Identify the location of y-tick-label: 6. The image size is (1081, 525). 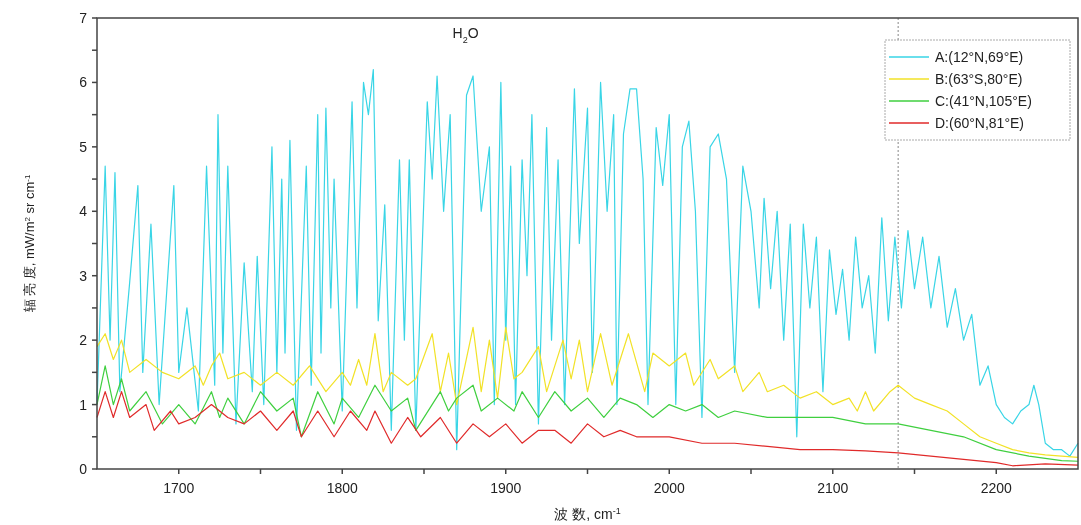
(83, 82).